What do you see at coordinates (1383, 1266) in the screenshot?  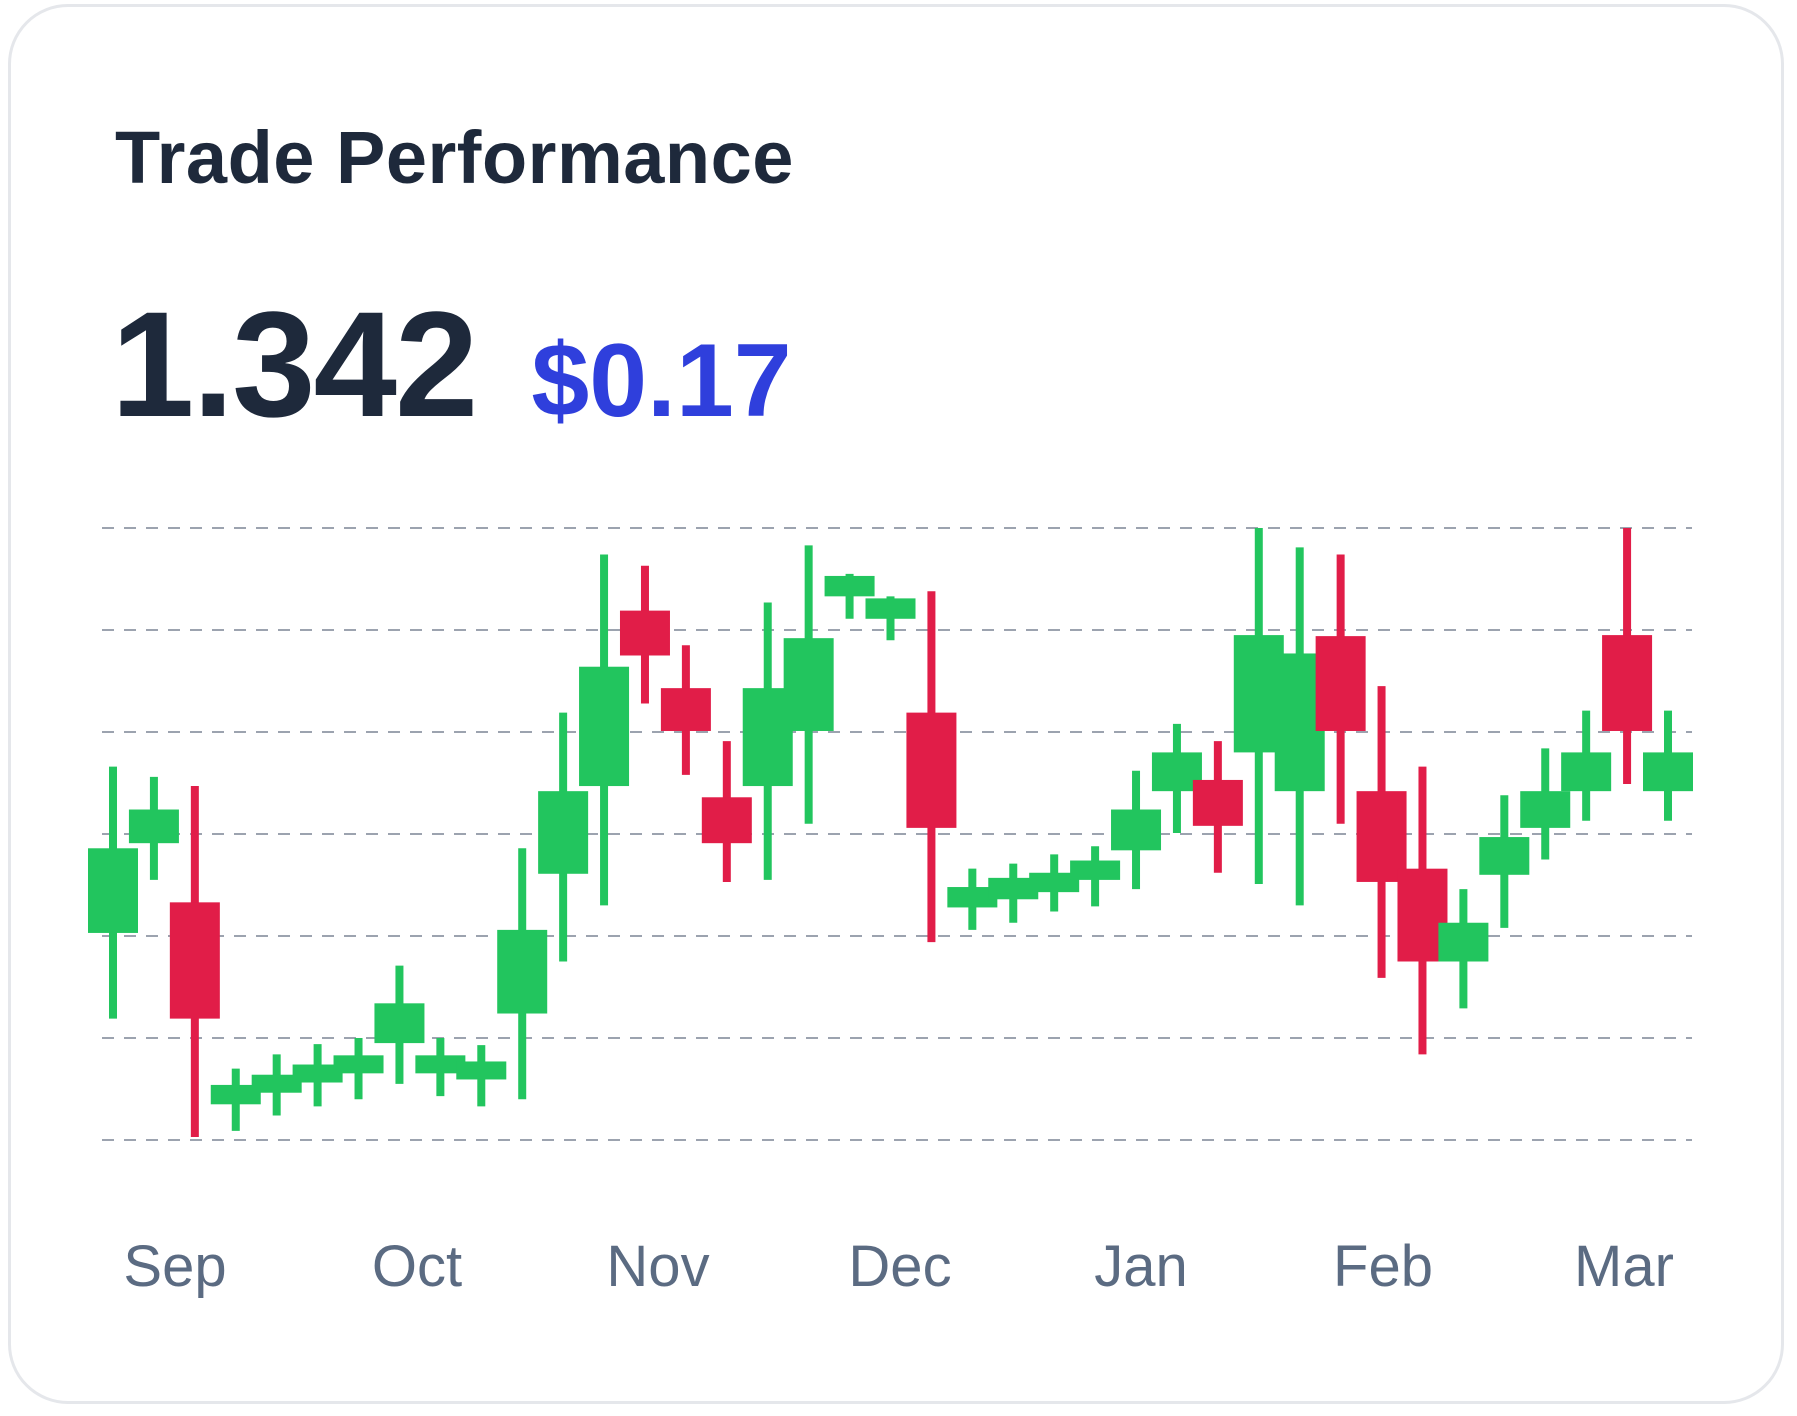 I see `x-axis-label: Feb` at bounding box center [1383, 1266].